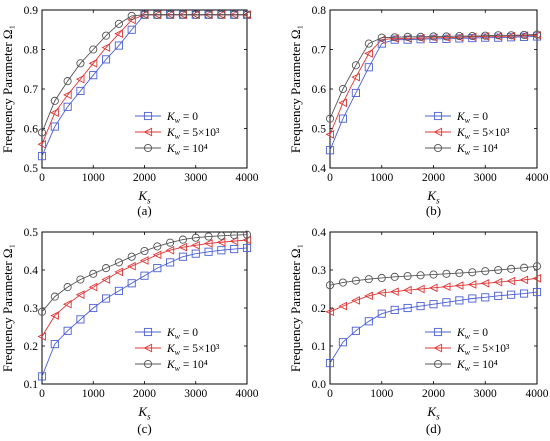 This screenshot has width=550, height=441. Describe the element at coordinates (187, 366) in the screenshot. I see `legend-label: Kw = 10⁴` at that location.